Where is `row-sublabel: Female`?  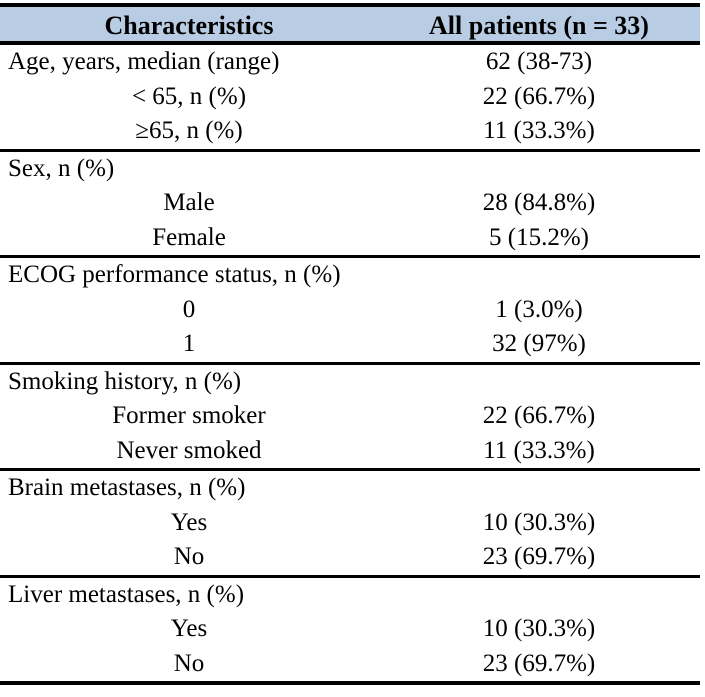
row-sublabel: Female is located at coordinates (189, 237).